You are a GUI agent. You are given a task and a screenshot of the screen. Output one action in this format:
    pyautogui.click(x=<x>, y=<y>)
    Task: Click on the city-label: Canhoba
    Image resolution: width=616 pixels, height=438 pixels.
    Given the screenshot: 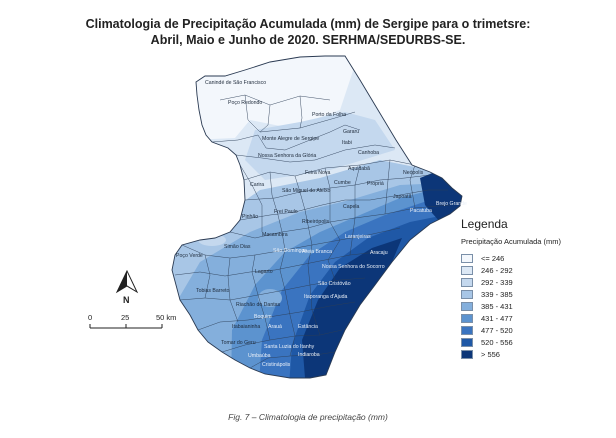 What is the action you would take?
    pyautogui.click(x=368, y=153)
    